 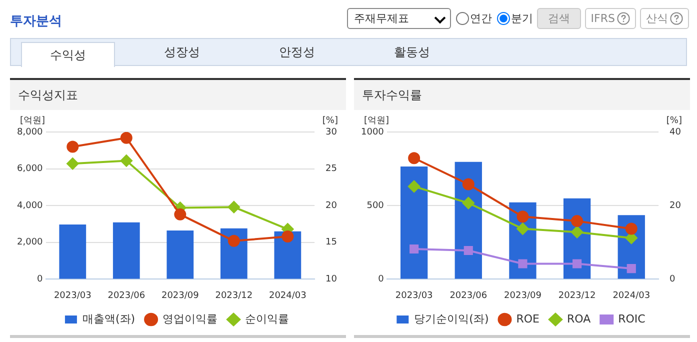 I want to click on y-tick-label: 6,000, so click(x=30, y=169).